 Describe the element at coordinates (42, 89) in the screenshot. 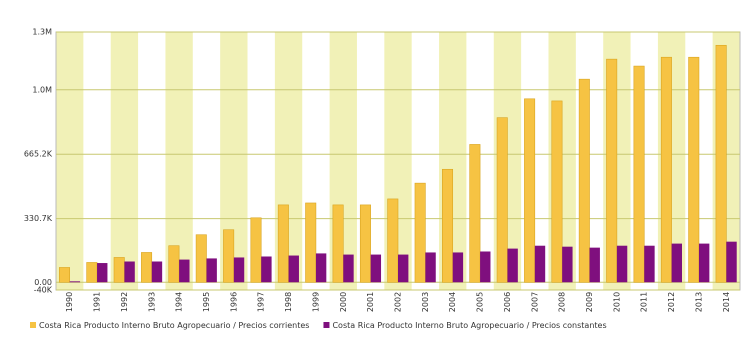

I see `y-tick-label: 1.0M` at that location.